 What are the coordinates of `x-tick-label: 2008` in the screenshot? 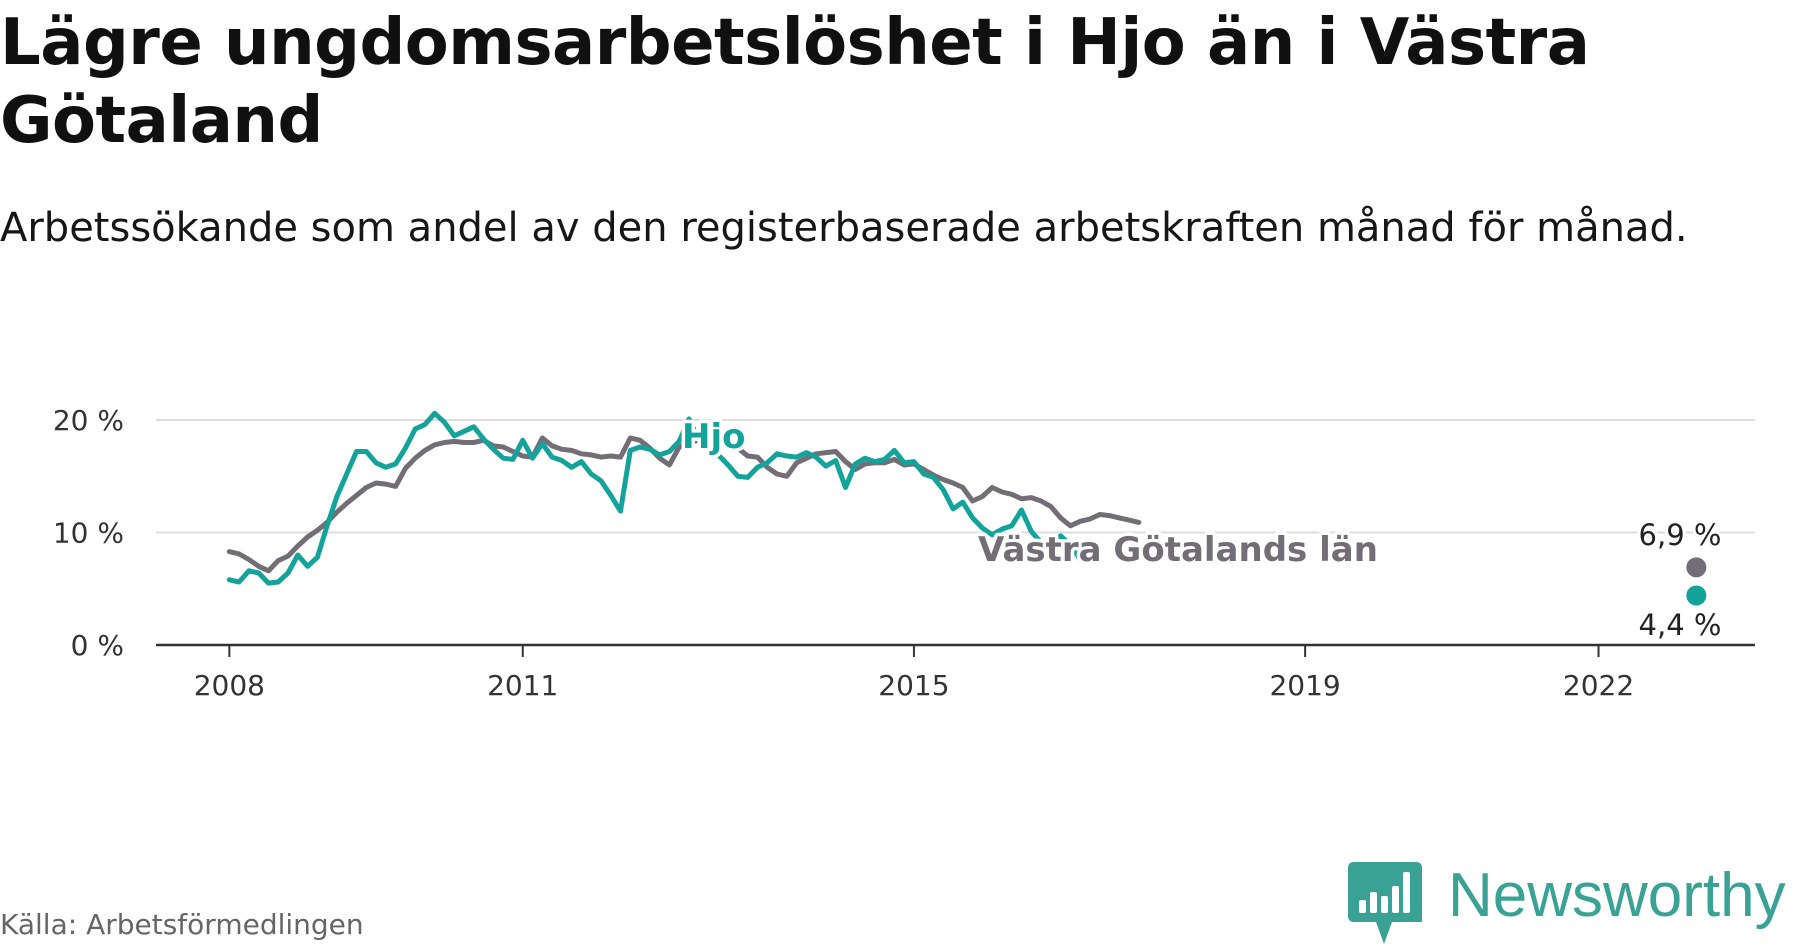 It's located at (229, 684).